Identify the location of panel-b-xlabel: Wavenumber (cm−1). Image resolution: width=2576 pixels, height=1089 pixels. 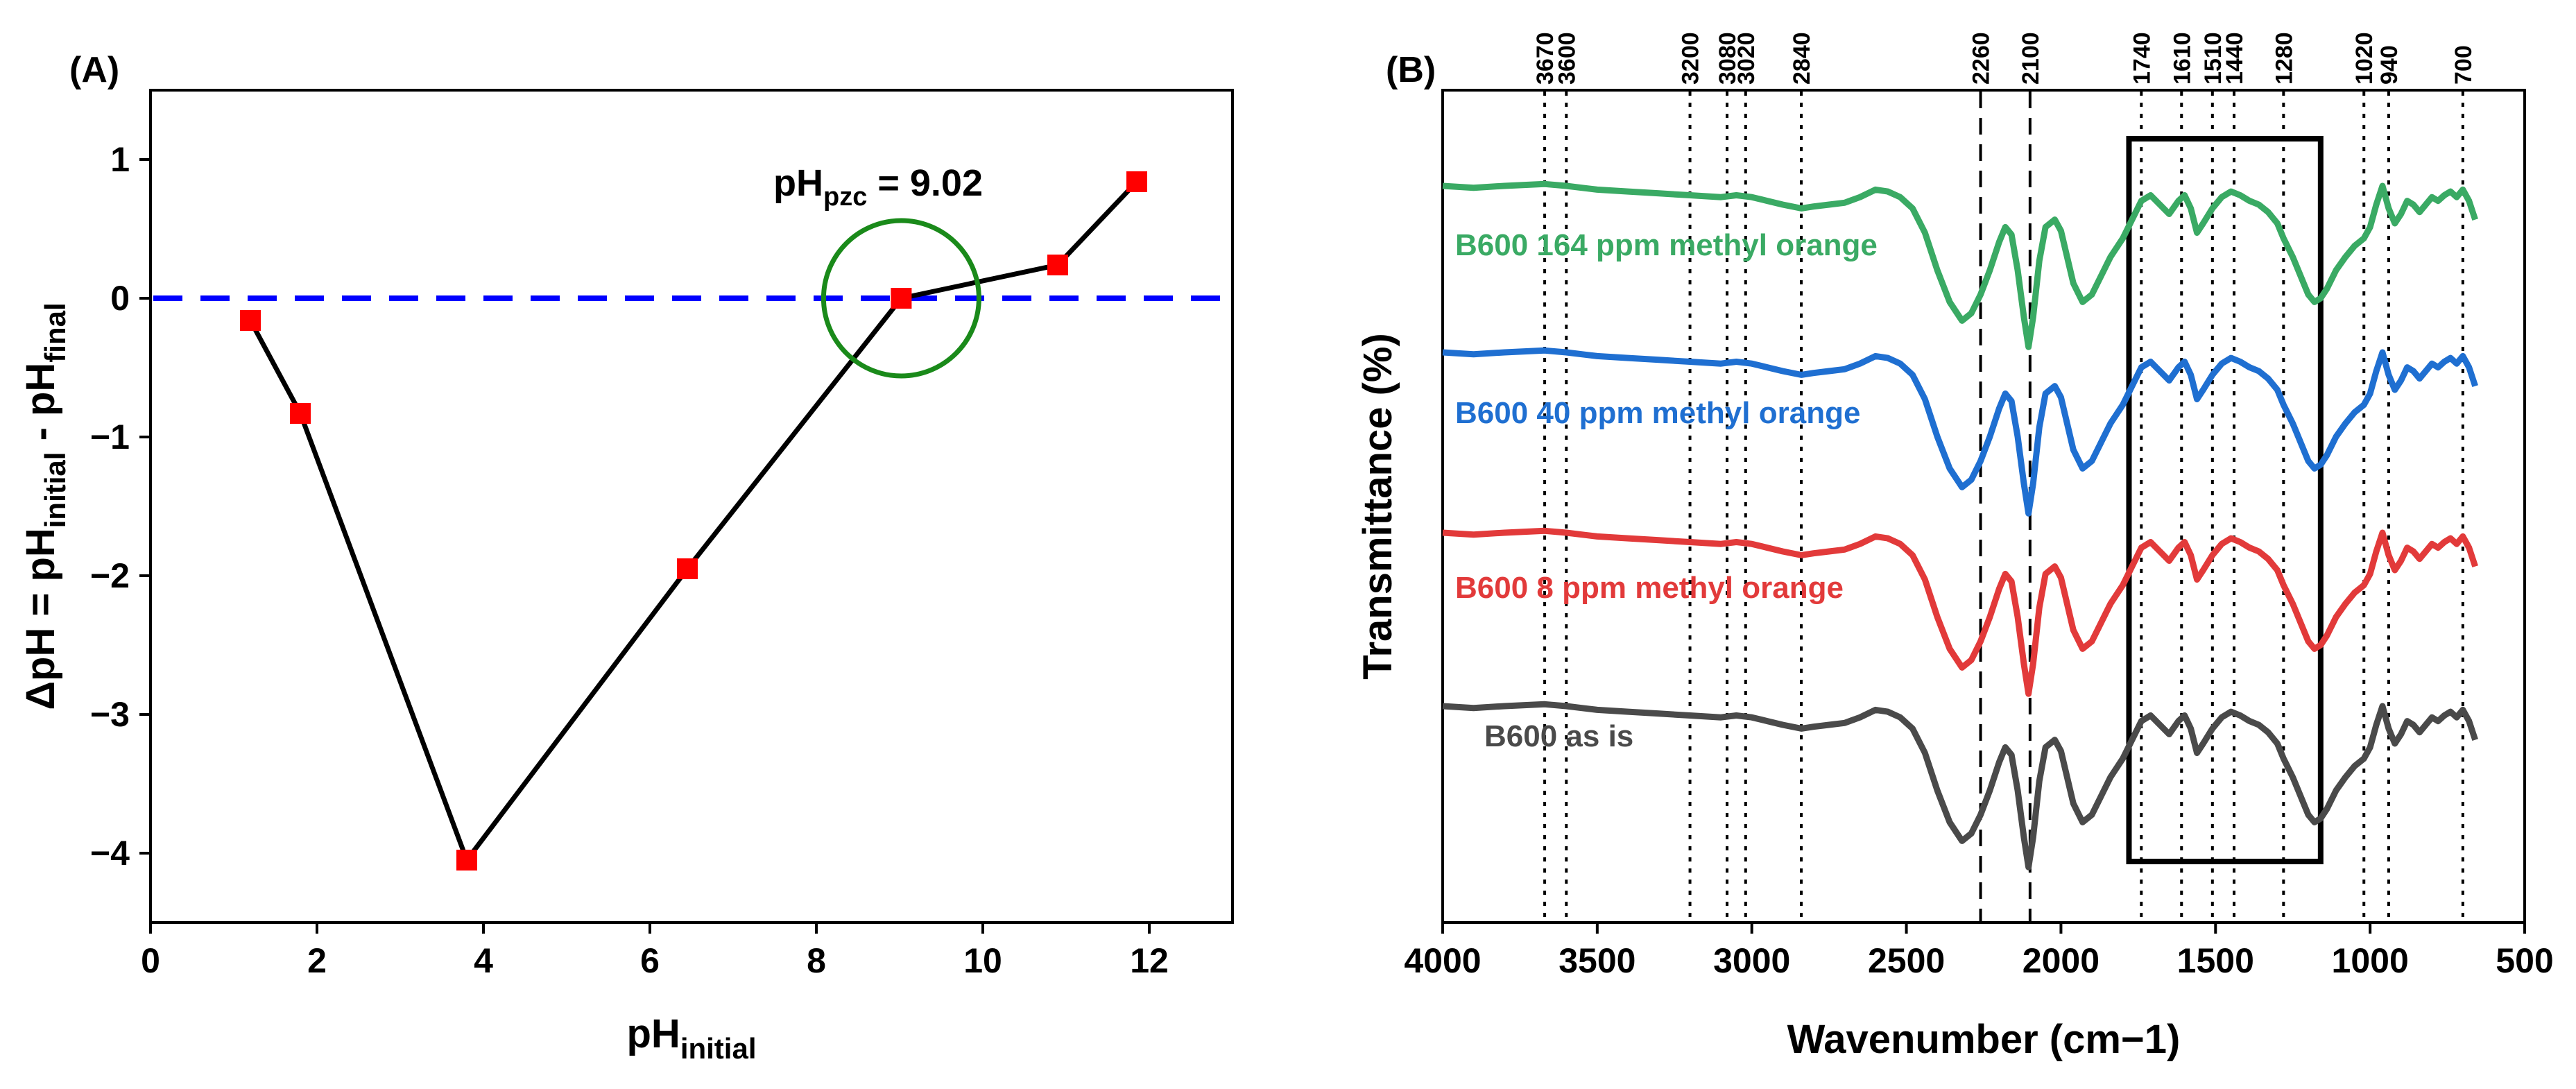
(1984, 1039).